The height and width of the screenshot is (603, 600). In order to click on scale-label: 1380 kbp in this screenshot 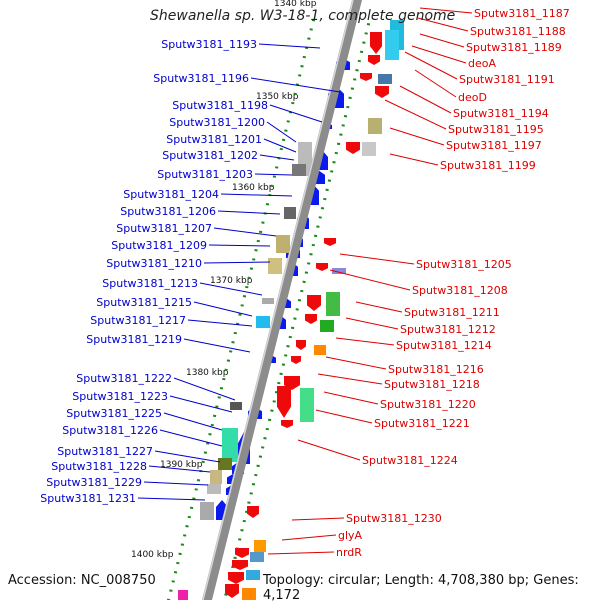, I will do `click(207, 373)`.